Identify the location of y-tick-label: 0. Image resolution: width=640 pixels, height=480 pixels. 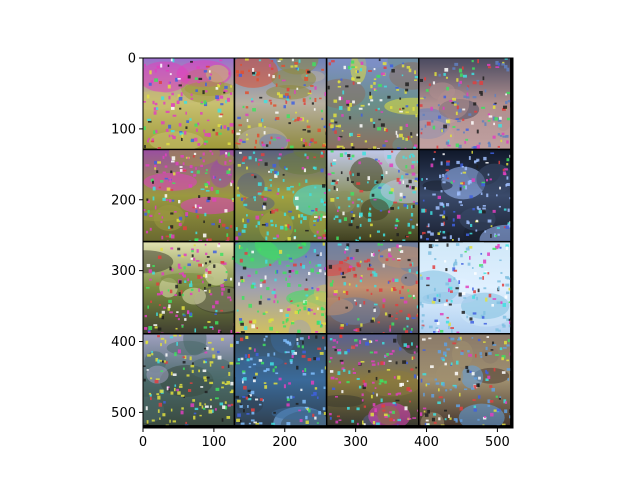
(132, 59).